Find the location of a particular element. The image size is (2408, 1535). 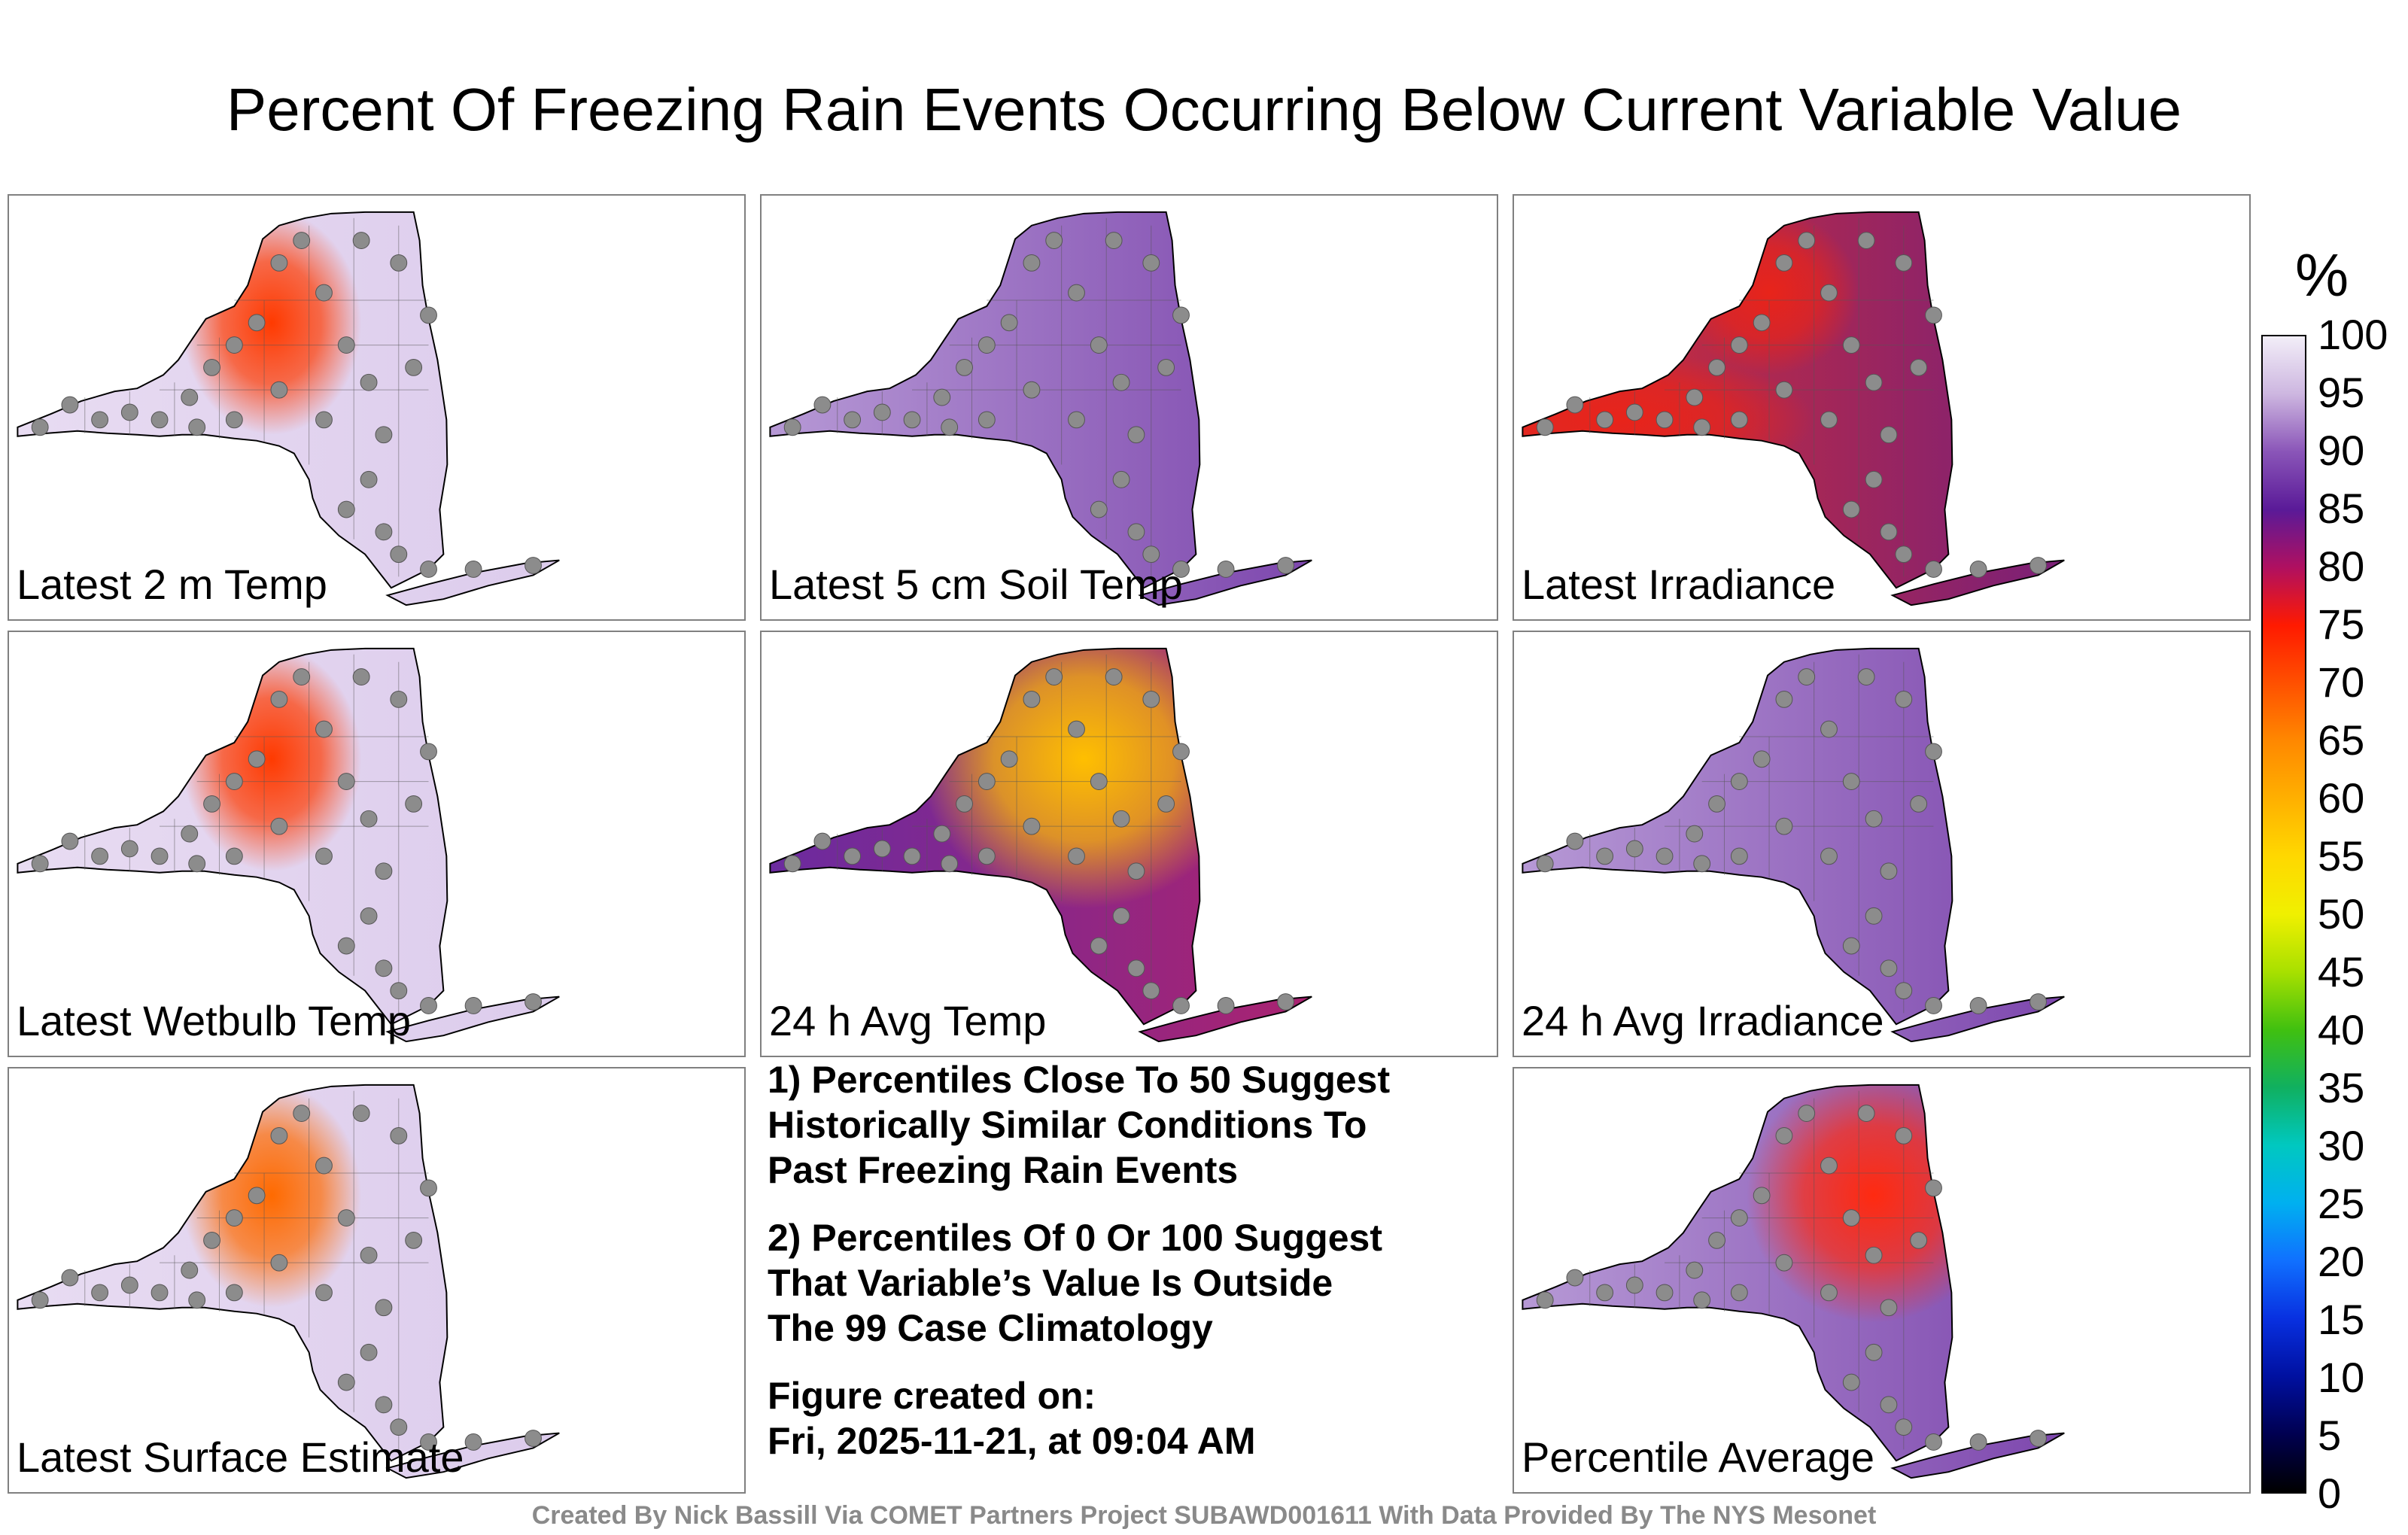

map-panel-irradiance: Latest Irradiance is located at coordinates (1882, 407).